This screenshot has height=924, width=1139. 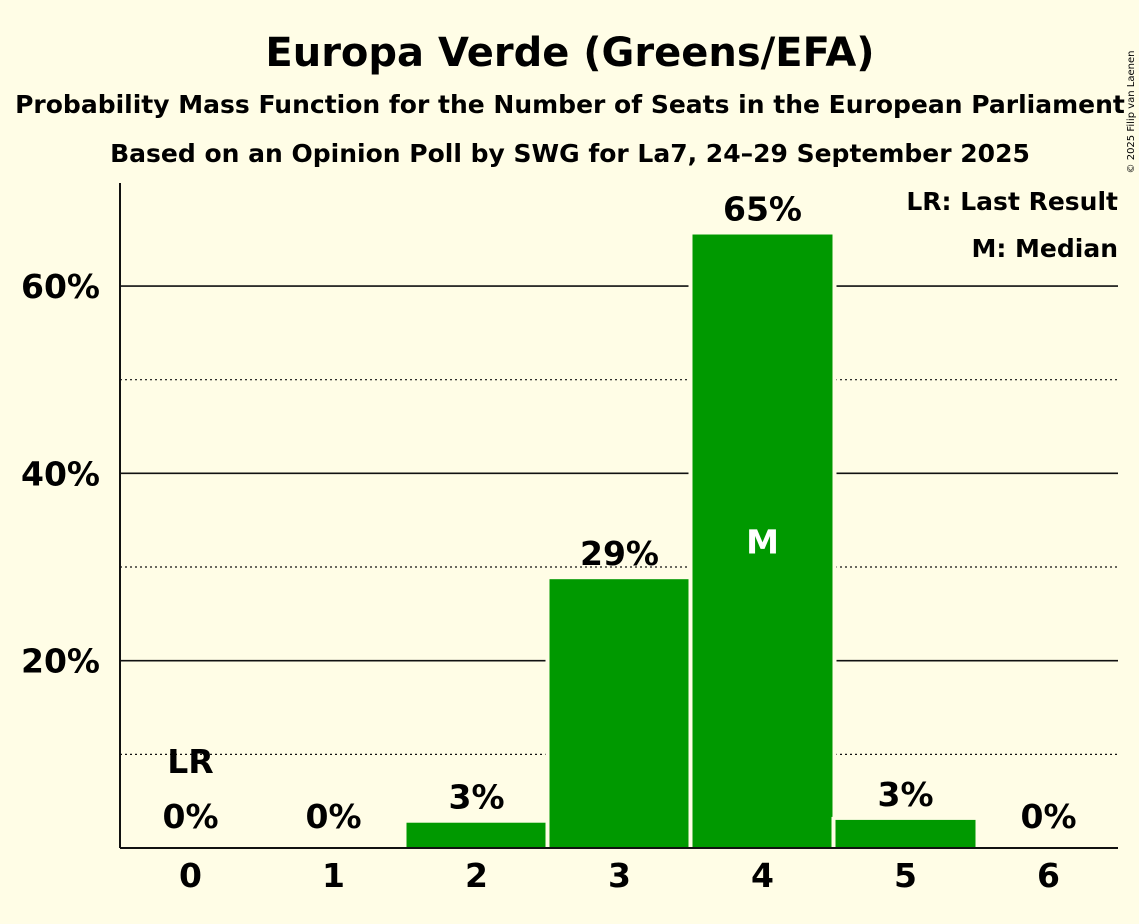 What do you see at coordinates (1131, 112) in the screenshot?
I see `copyright-text: © 2025 Filip van Laenen` at bounding box center [1131, 112].